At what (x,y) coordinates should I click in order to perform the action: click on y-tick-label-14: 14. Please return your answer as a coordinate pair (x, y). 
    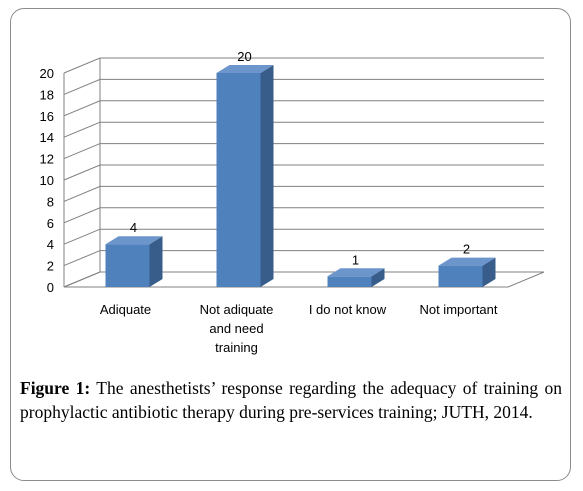
    Looking at the image, I should click on (47, 137).